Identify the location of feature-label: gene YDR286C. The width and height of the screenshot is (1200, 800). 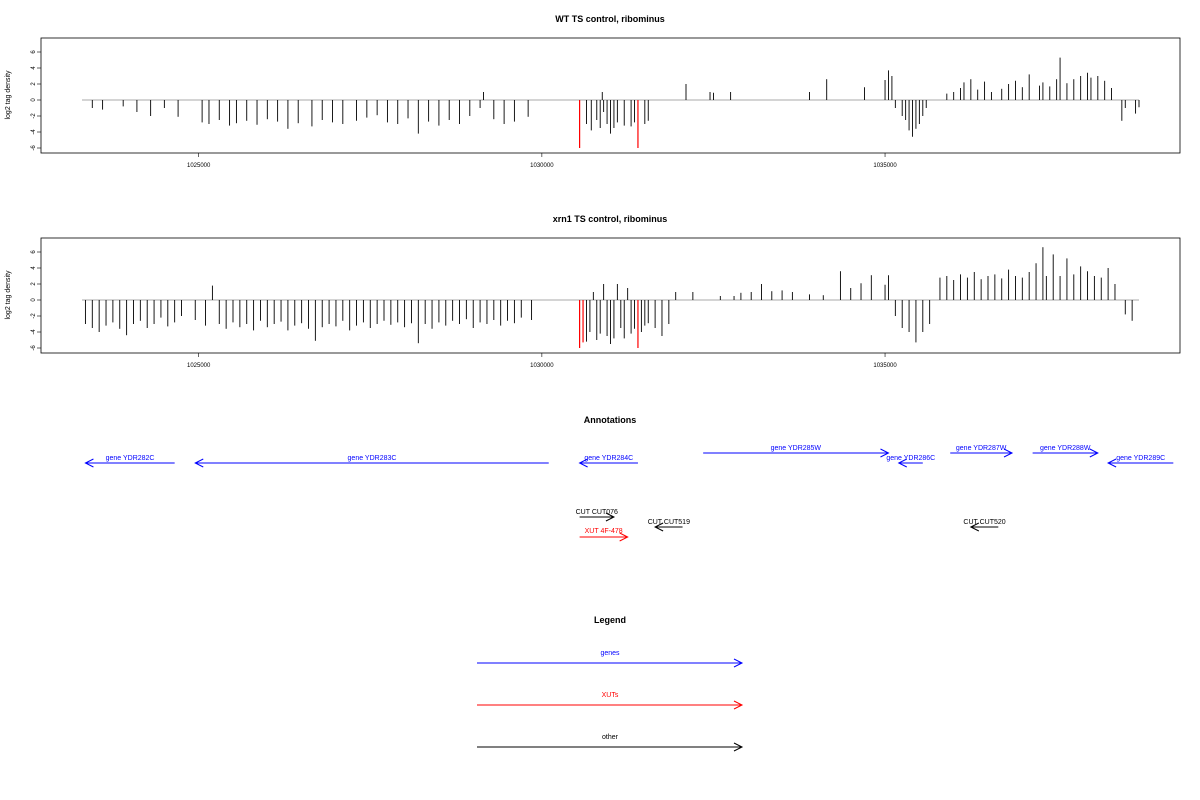
(910, 458).